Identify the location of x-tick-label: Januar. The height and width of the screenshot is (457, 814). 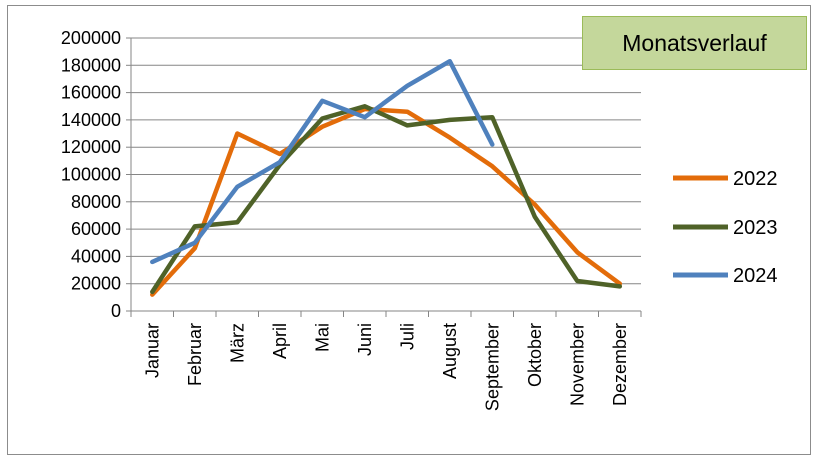
(152, 350).